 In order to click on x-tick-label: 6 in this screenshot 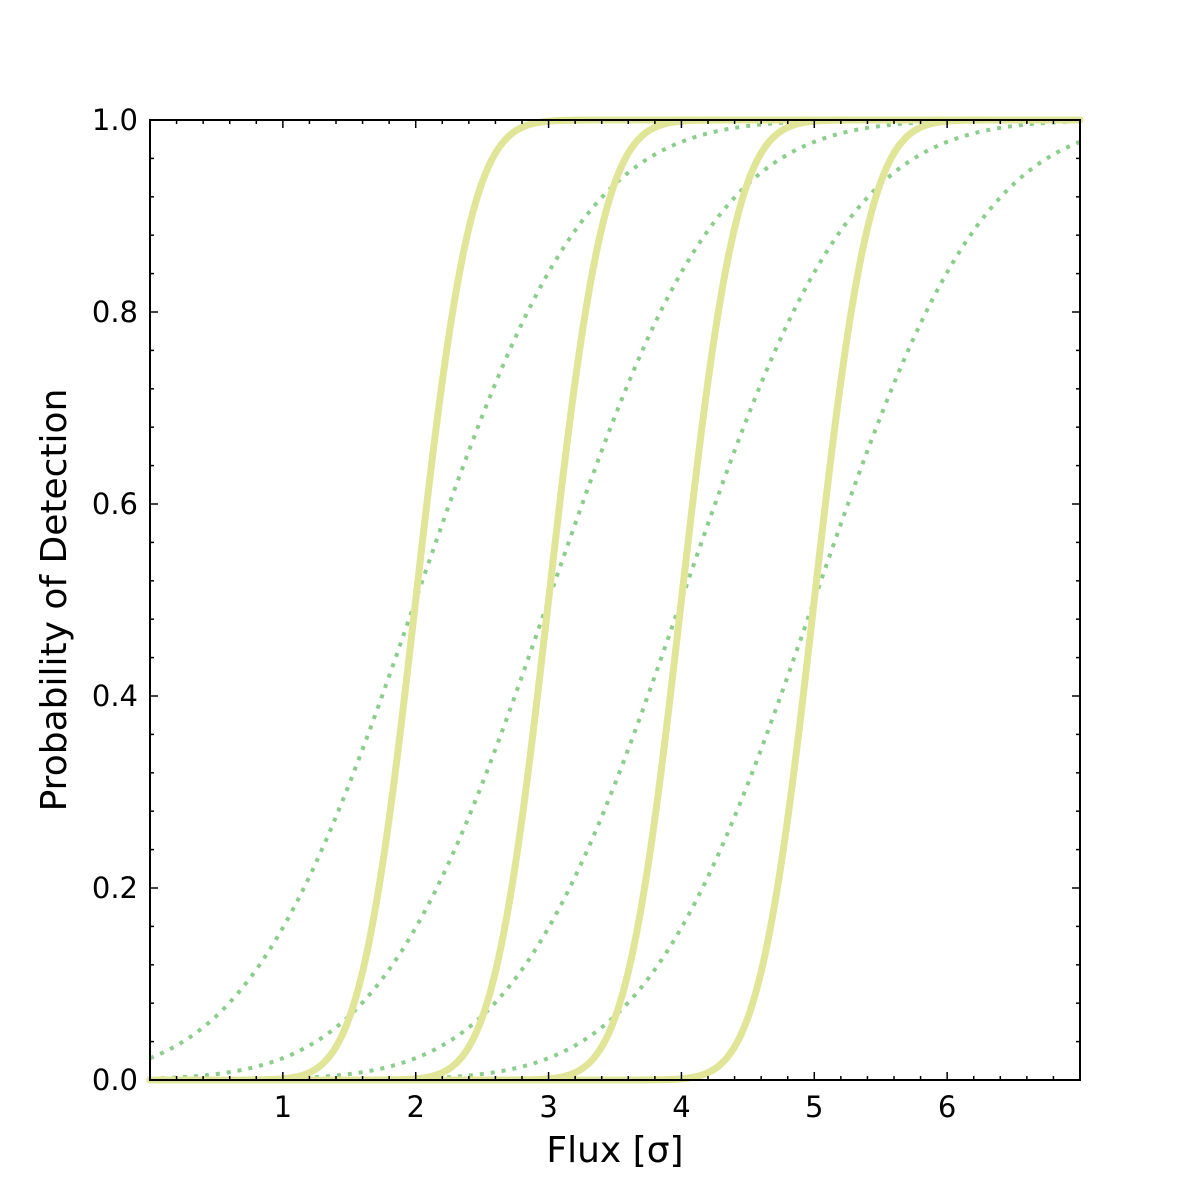, I will do `click(947, 1107)`.